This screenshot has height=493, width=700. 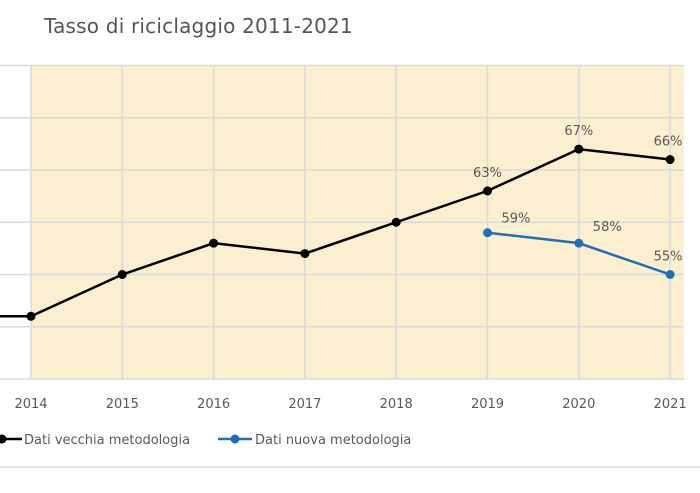 What do you see at coordinates (607, 227) in the screenshot?
I see `data-label: 58%` at bounding box center [607, 227].